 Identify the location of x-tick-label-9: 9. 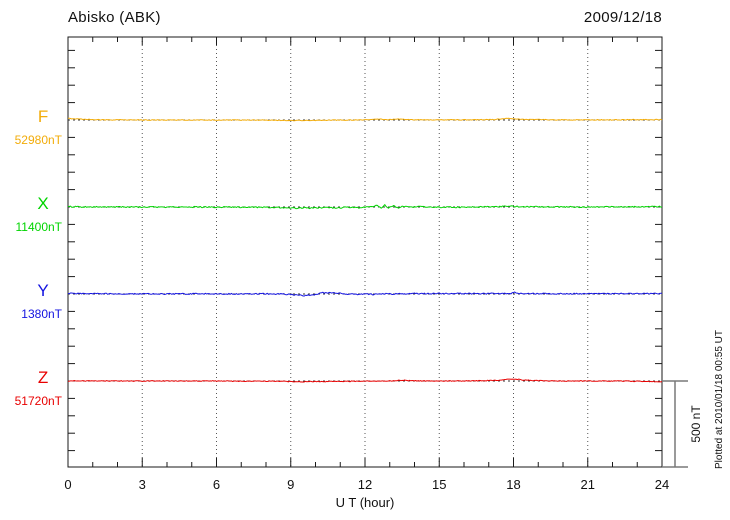
(290, 484).